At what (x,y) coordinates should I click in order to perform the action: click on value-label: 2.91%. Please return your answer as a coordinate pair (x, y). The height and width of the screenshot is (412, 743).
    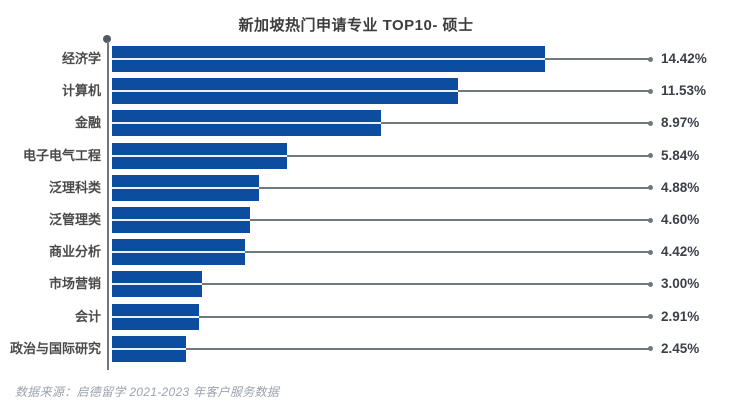
    Looking at the image, I should click on (680, 316).